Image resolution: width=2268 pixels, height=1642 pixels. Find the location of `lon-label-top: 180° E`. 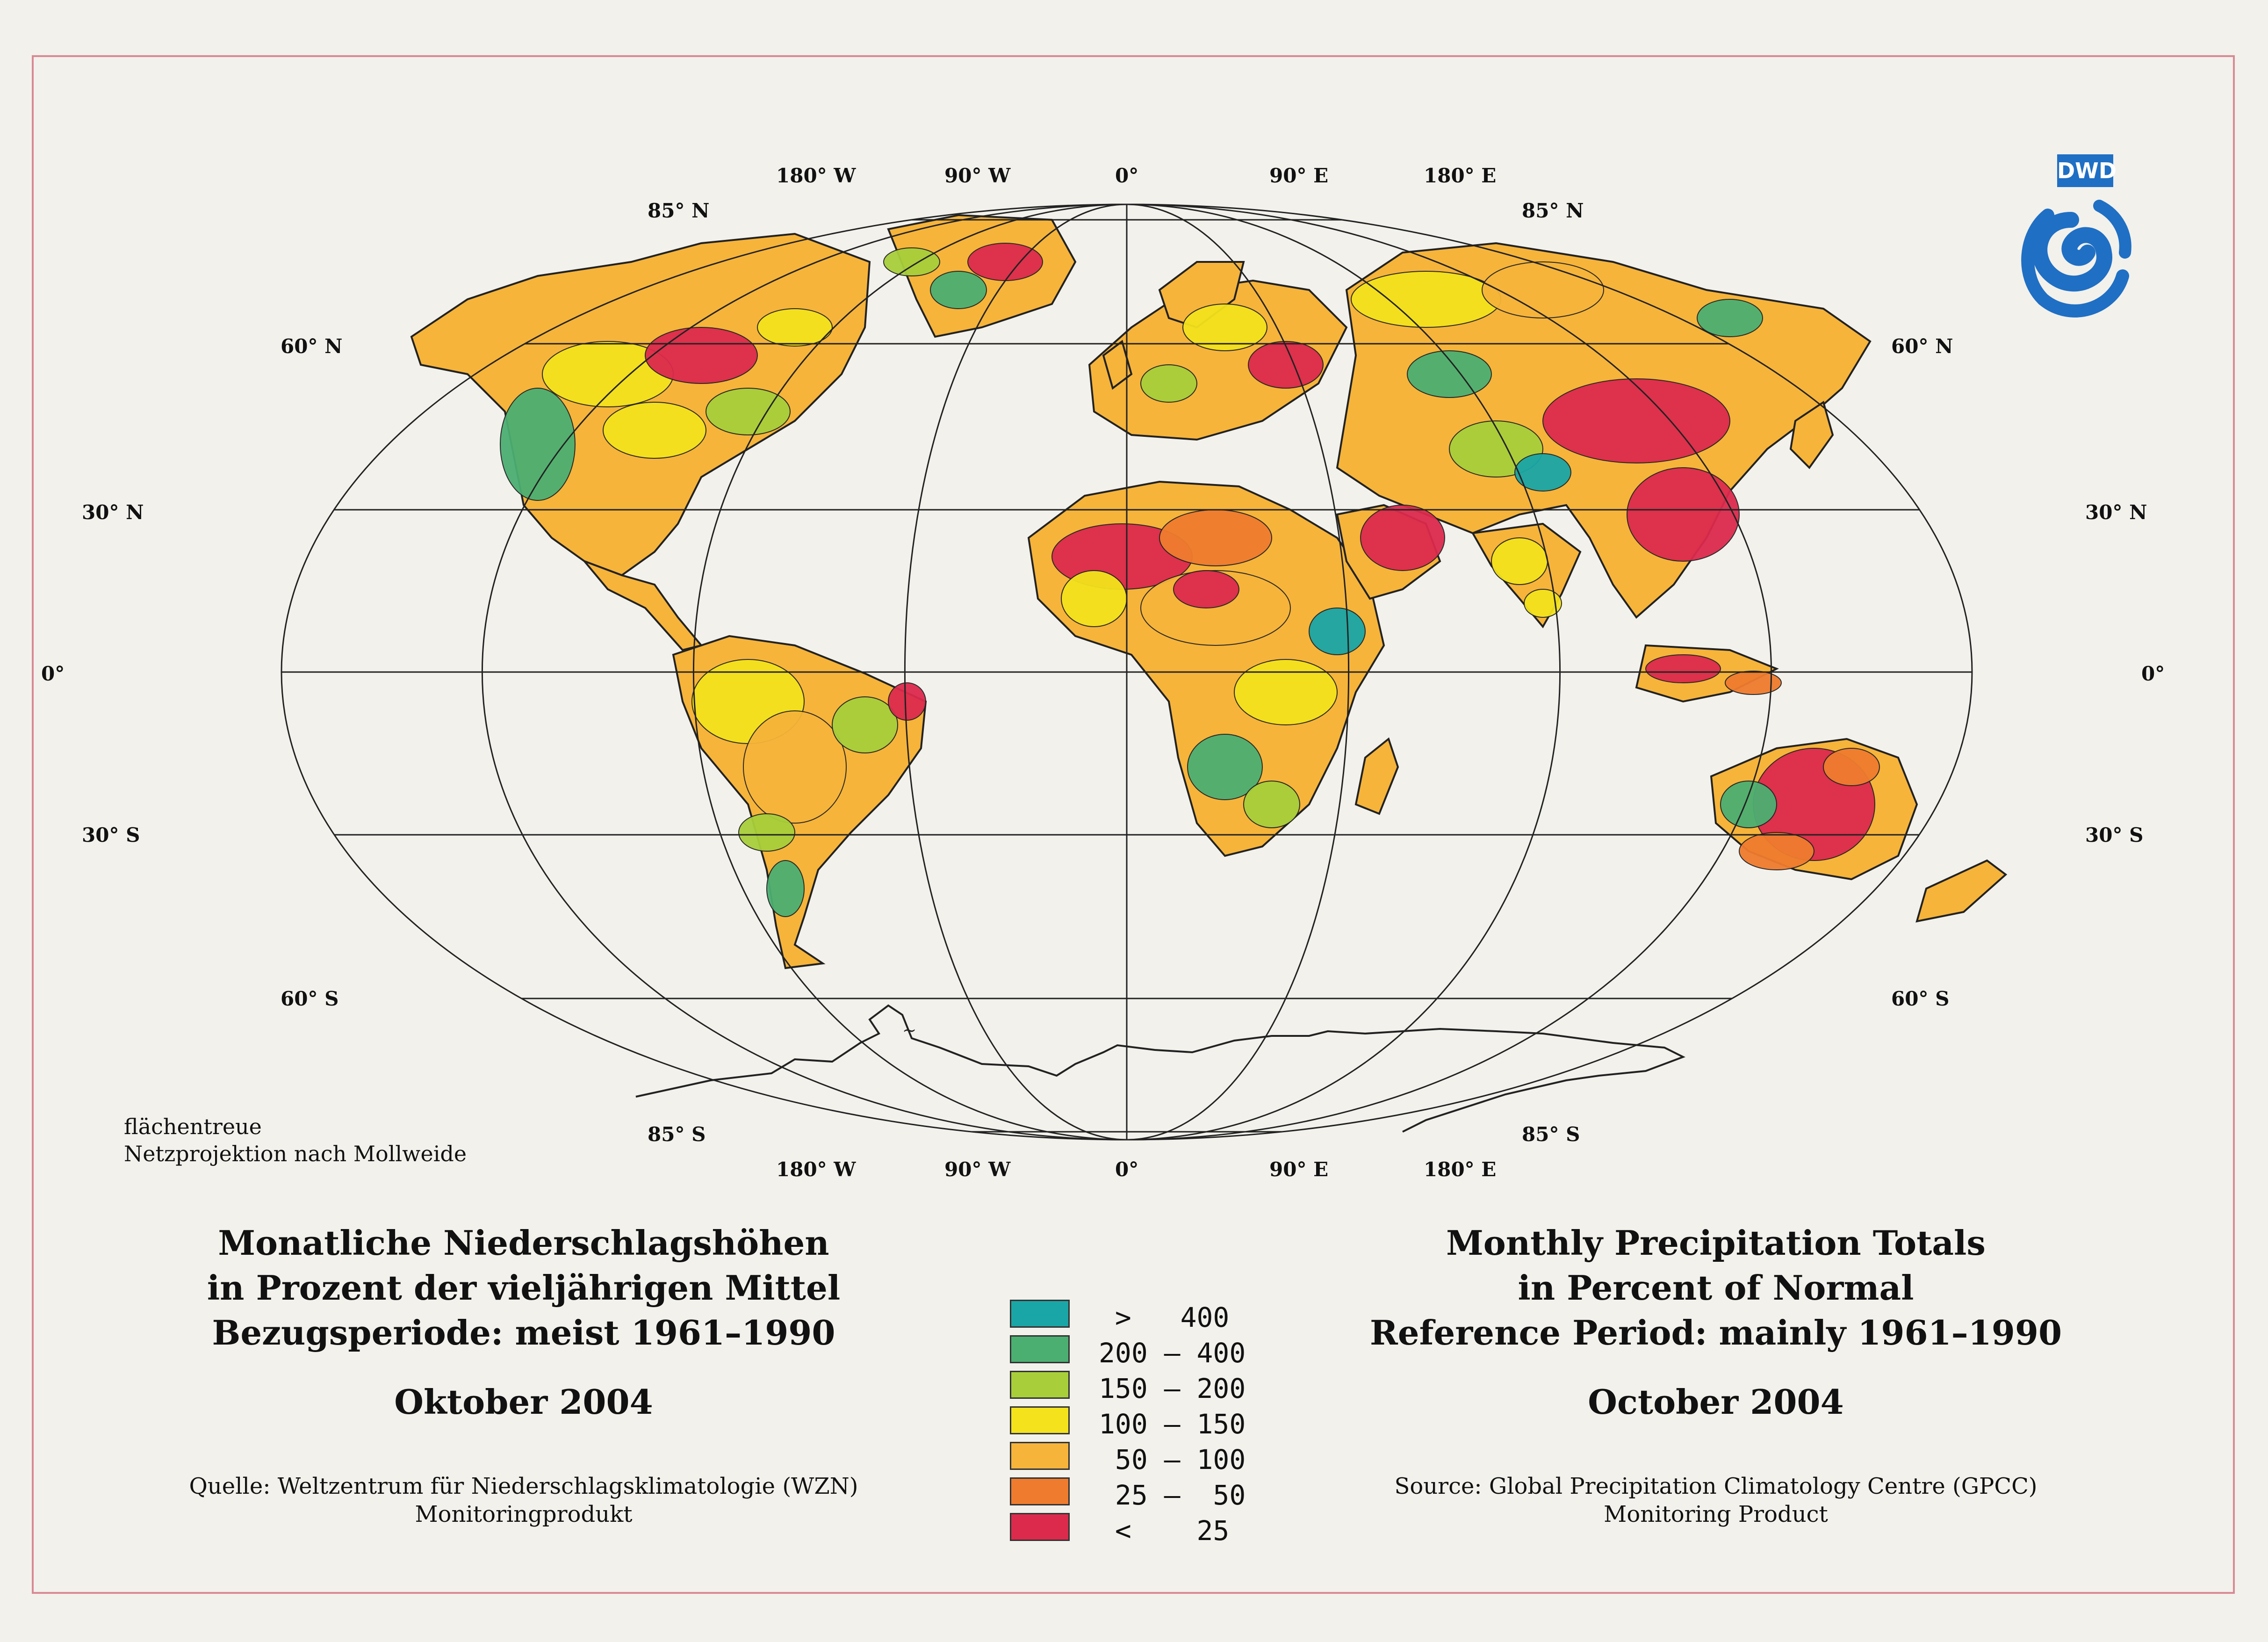

lon-label-top: 180° E is located at coordinates (1460, 175).